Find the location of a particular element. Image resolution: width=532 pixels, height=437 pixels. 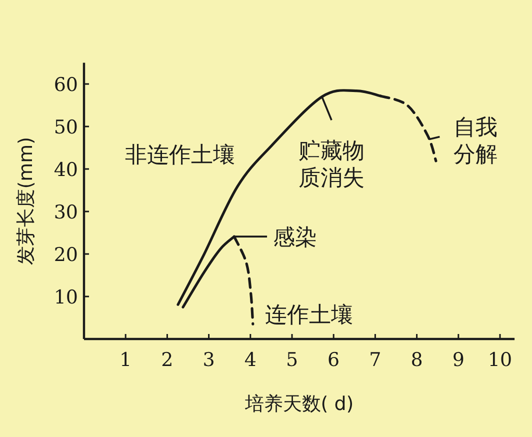

y-tick-label: 30 is located at coordinates (66, 213).